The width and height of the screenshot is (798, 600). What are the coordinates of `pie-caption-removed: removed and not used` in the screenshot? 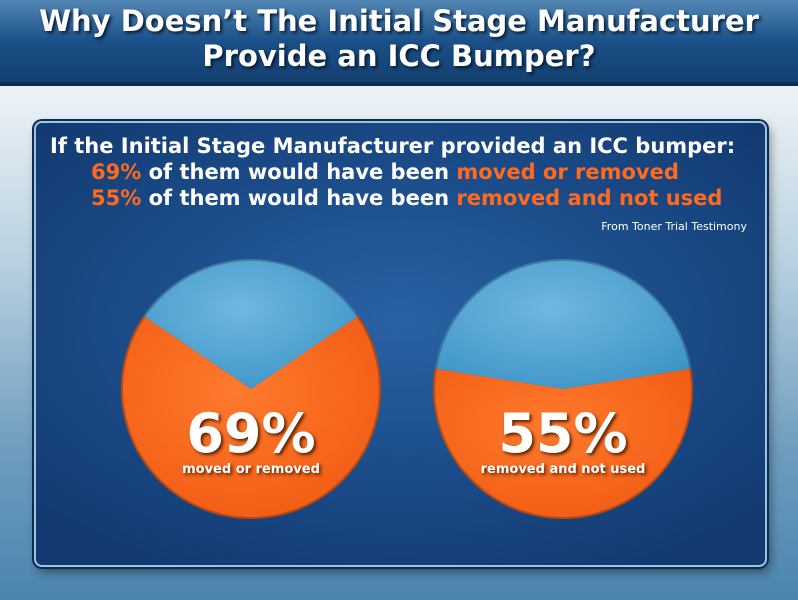 It's located at (563, 469).